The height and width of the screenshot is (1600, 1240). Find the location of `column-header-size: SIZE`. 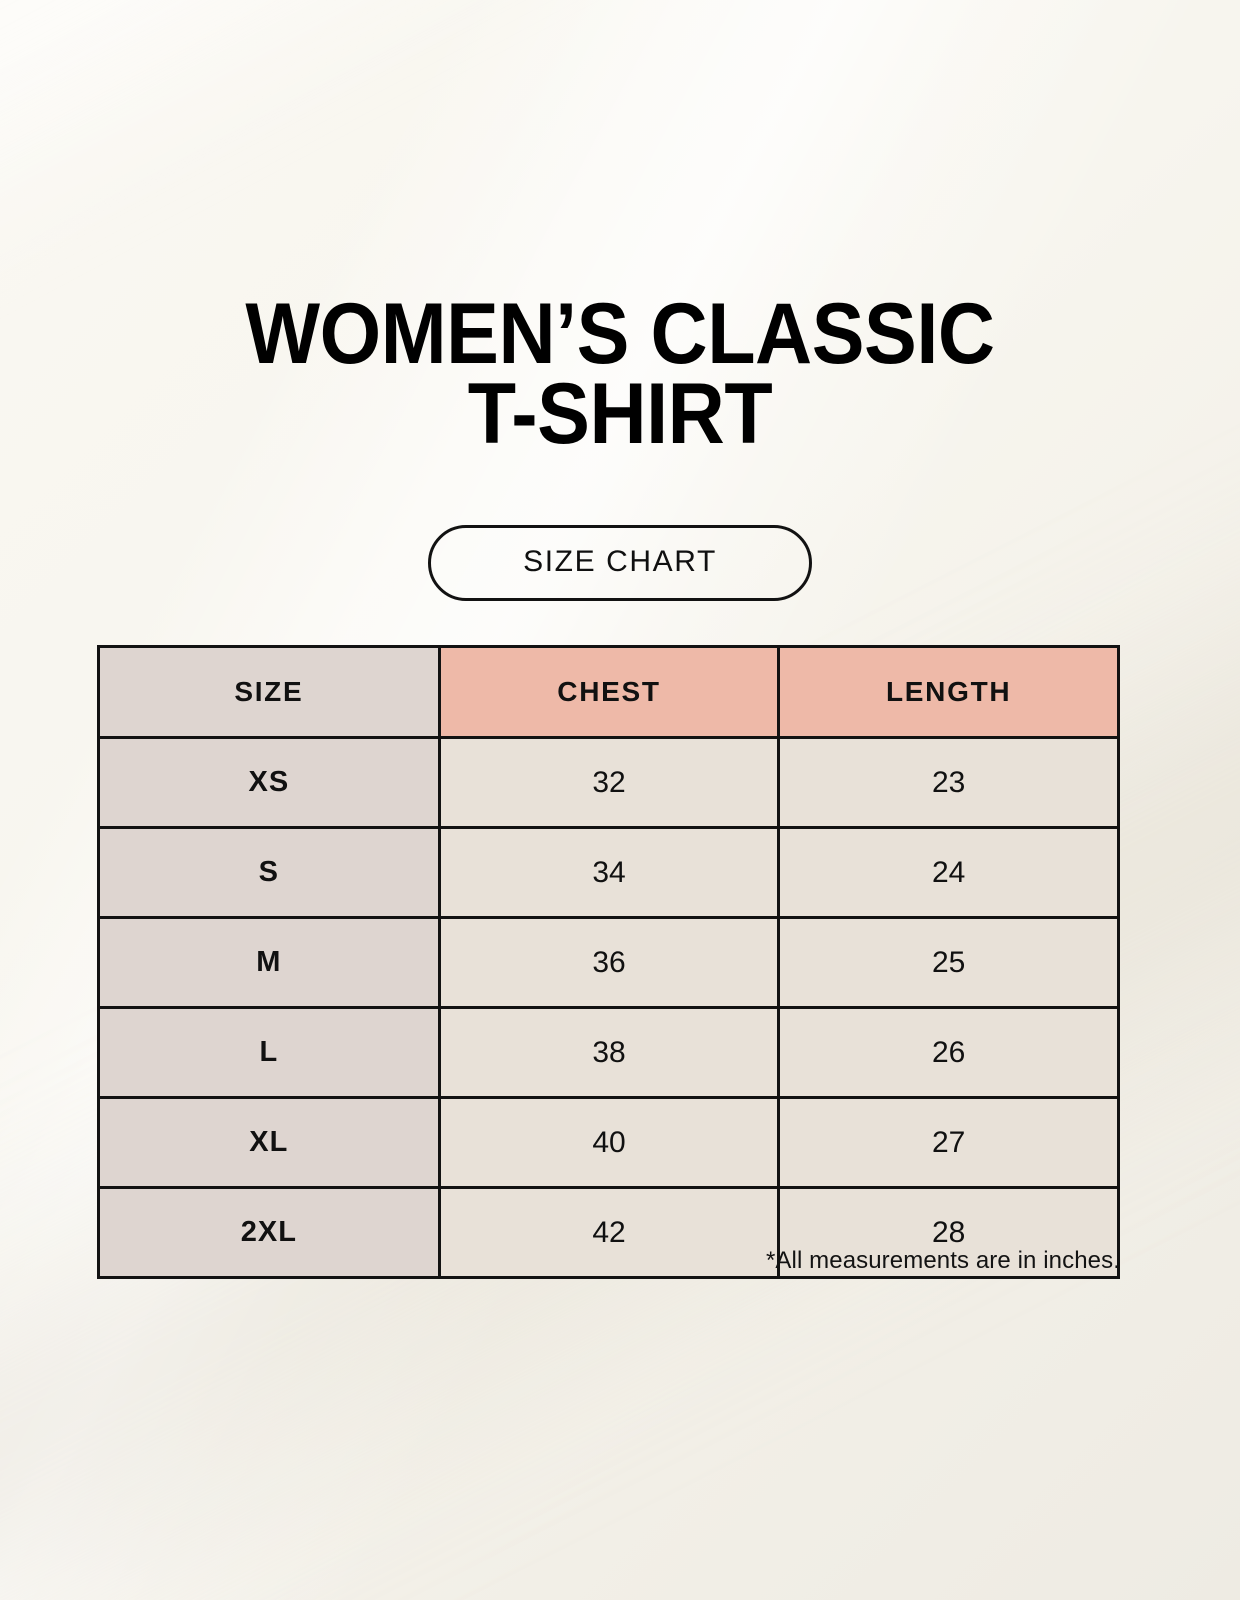

column-header-size: SIZE is located at coordinates (269, 692).